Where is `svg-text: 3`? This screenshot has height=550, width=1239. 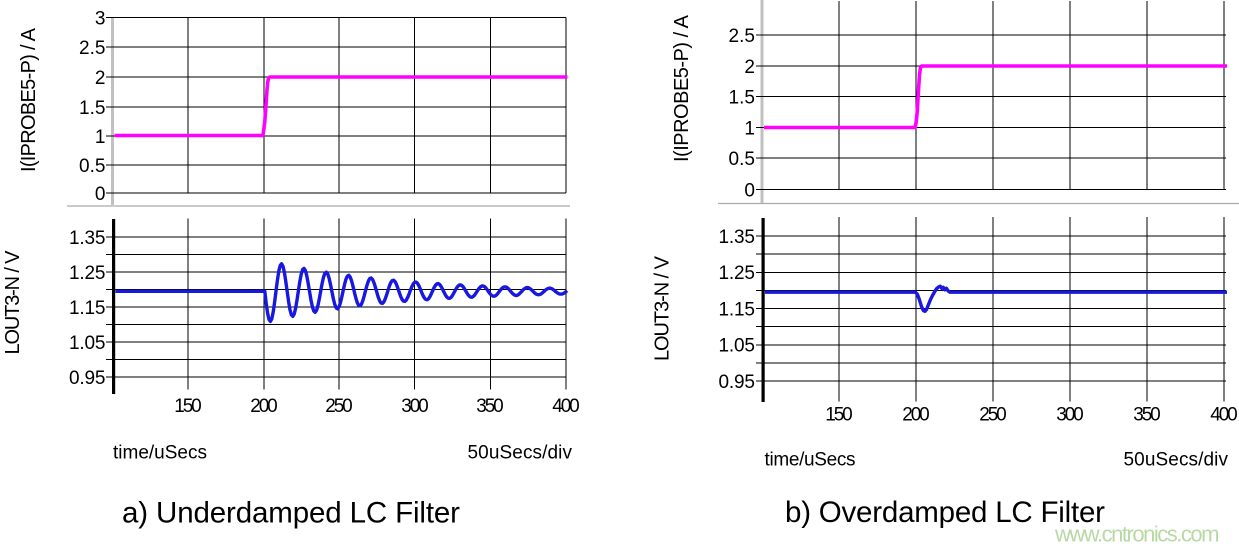 svg-text: 3 is located at coordinates (100, 18).